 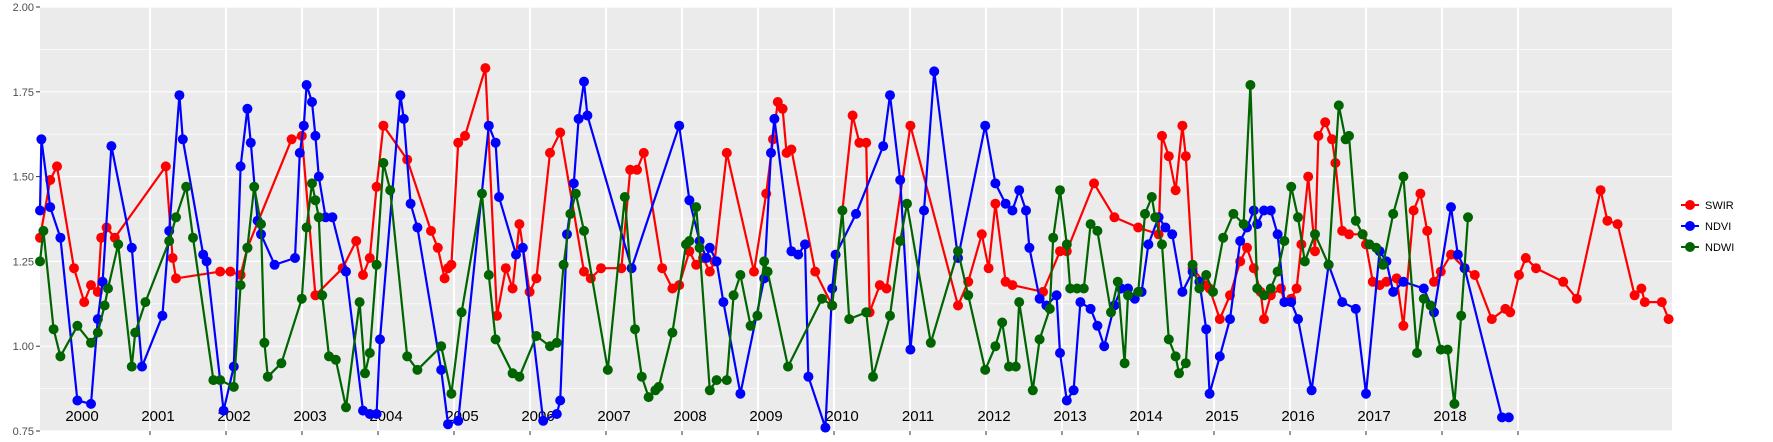 I want to click on legend-label: NDWI, so click(x=1719, y=248).